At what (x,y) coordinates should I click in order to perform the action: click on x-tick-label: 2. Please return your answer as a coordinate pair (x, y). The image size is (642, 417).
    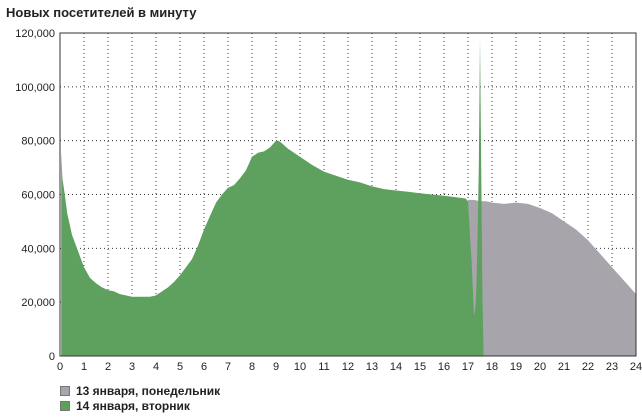
    Looking at the image, I should click on (108, 367).